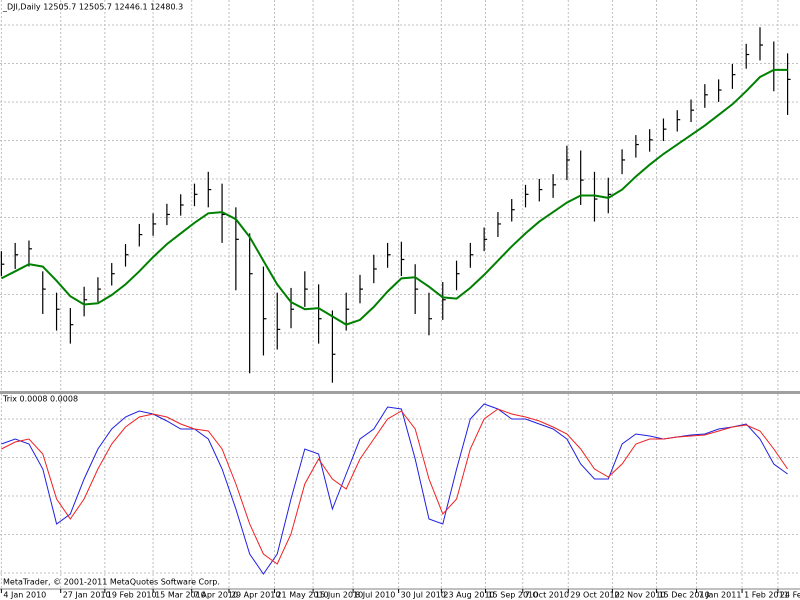 This screenshot has width=800, height=600. Describe the element at coordinates (684, 595) in the screenshot. I see `x-tick-label: 15 Dec 2010` at that location.